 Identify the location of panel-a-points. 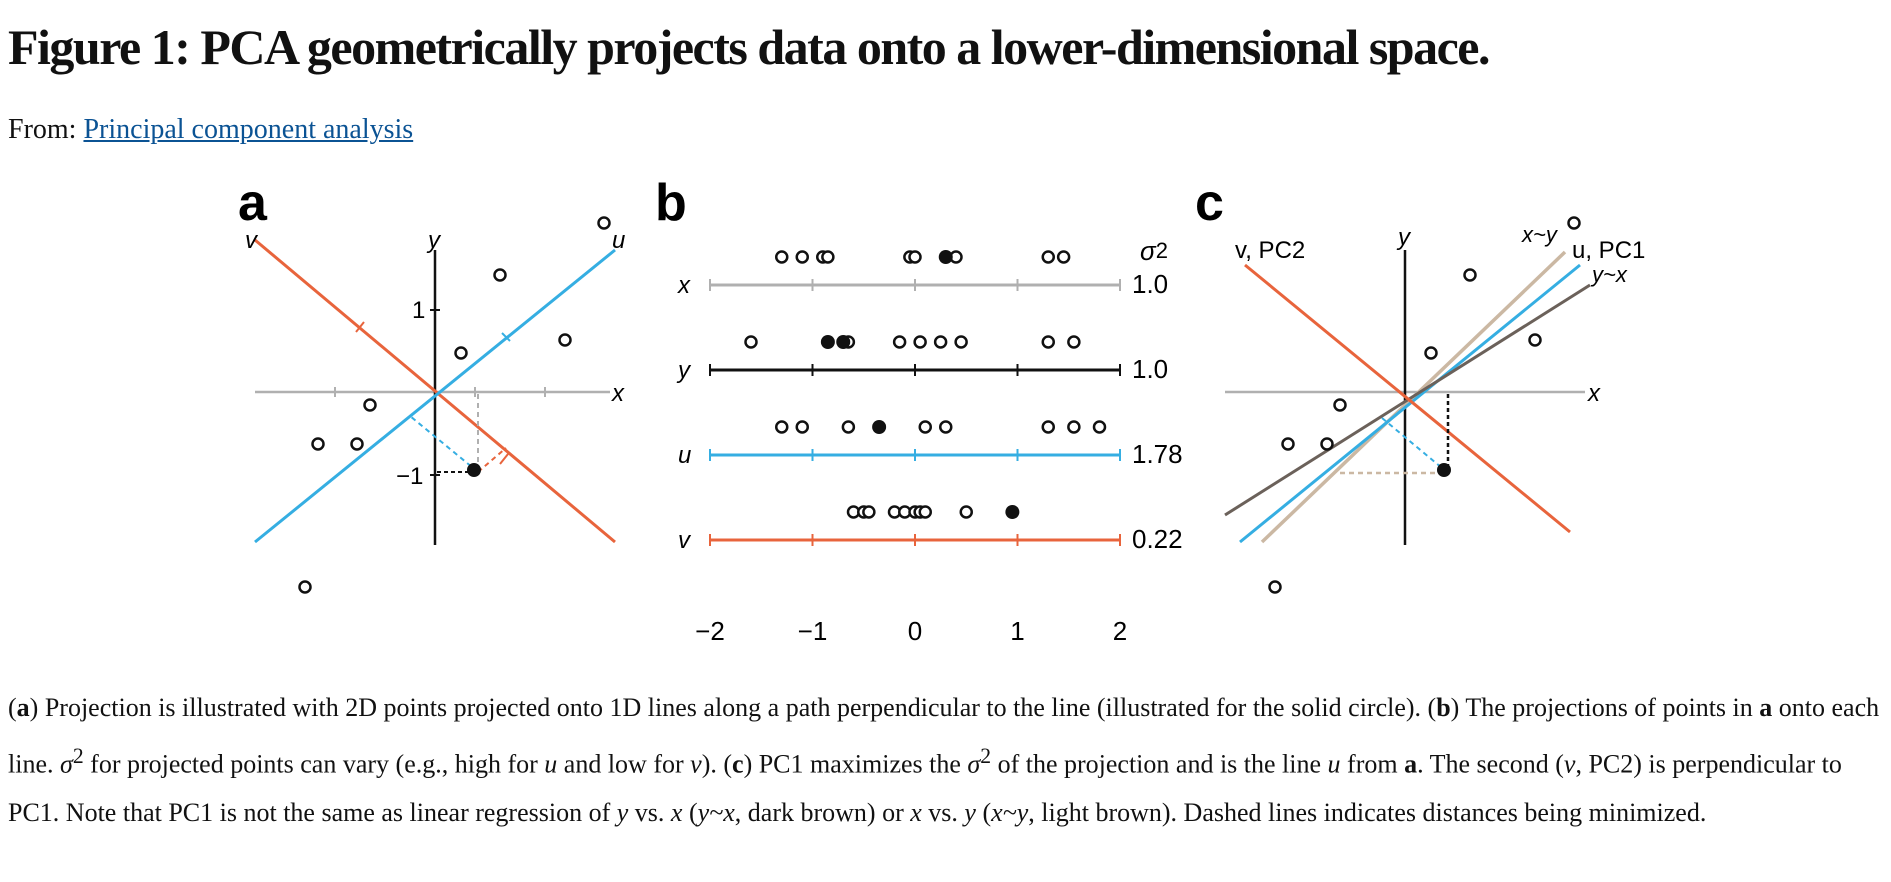
(454, 405).